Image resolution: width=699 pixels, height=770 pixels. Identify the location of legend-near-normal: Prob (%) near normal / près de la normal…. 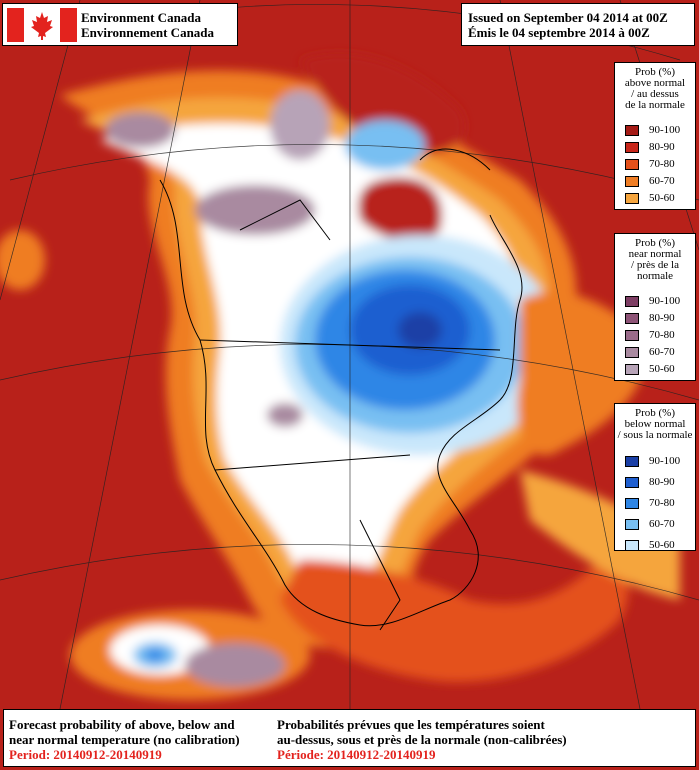
(655, 307).